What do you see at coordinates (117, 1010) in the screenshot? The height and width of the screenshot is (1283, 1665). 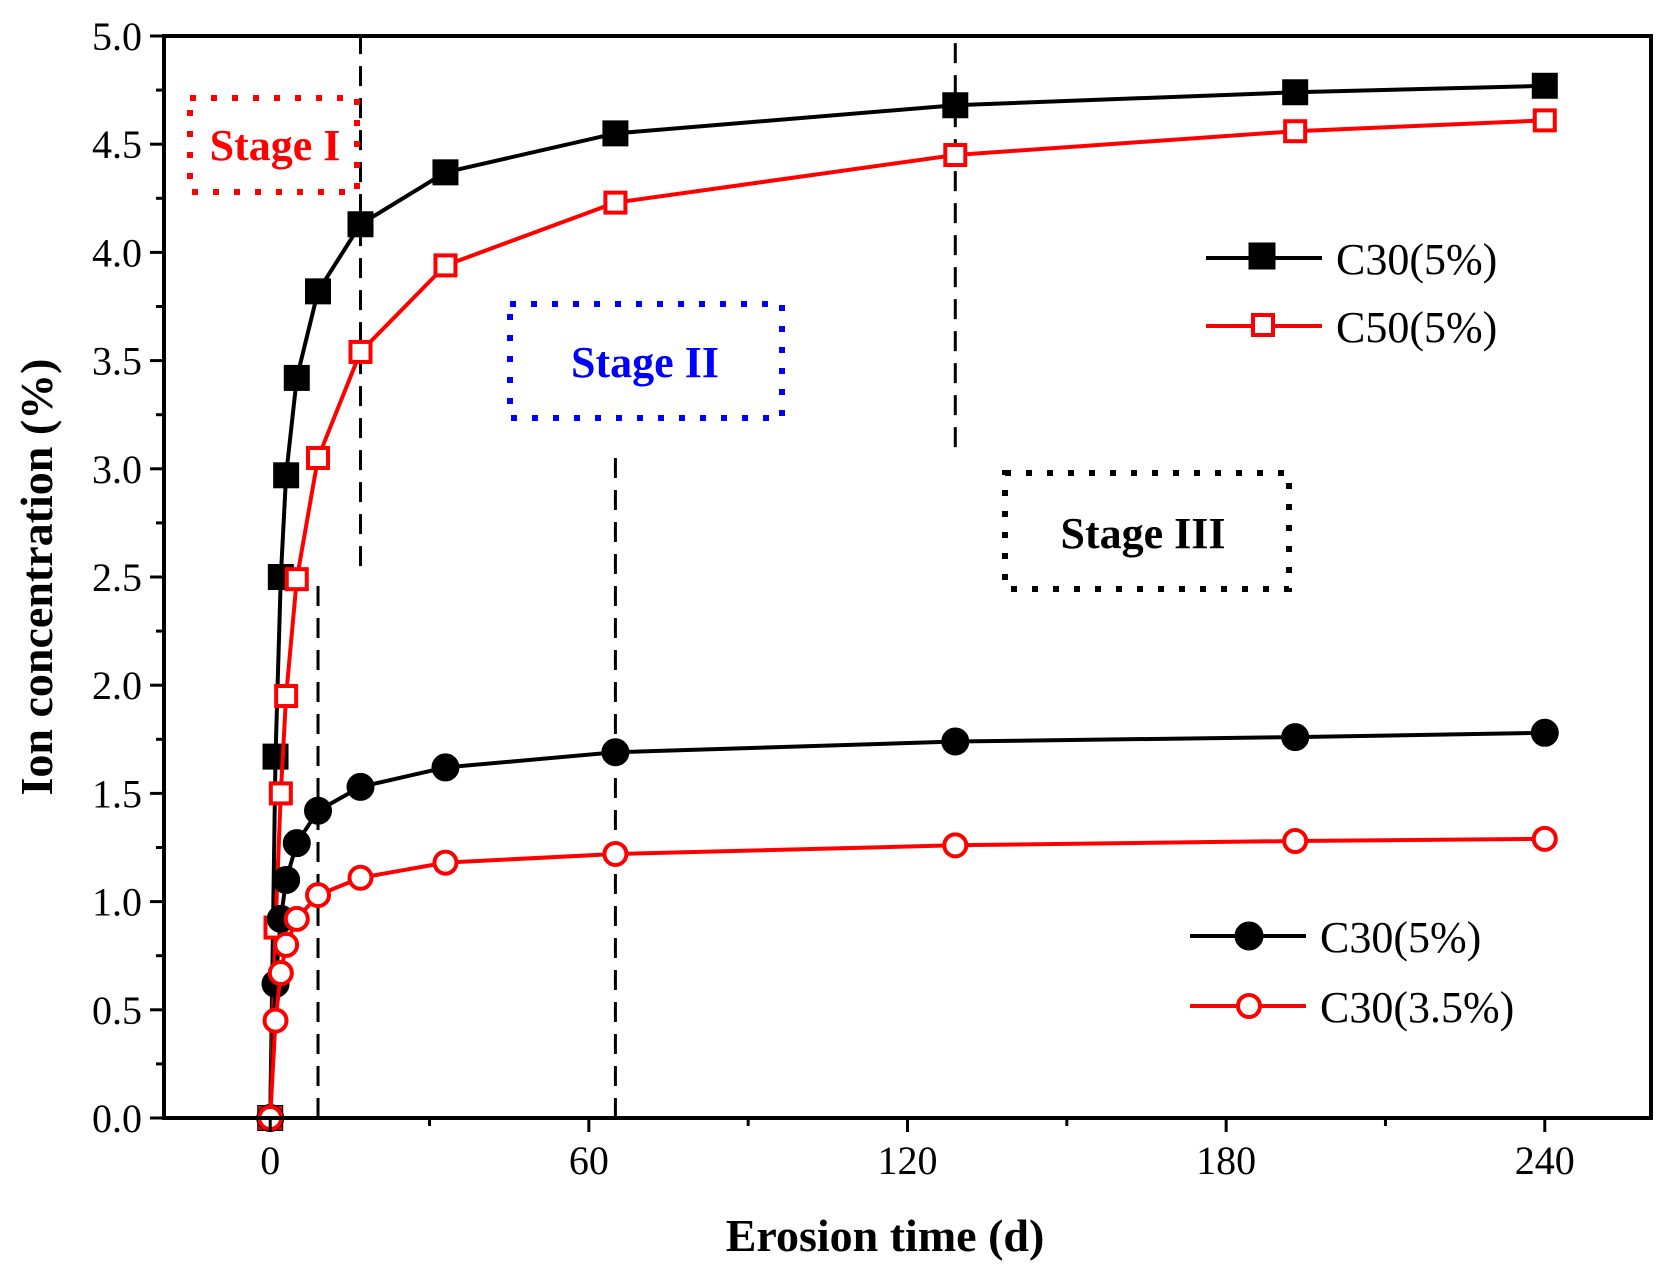 I see `y-tick-label: 0.5` at bounding box center [117, 1010].